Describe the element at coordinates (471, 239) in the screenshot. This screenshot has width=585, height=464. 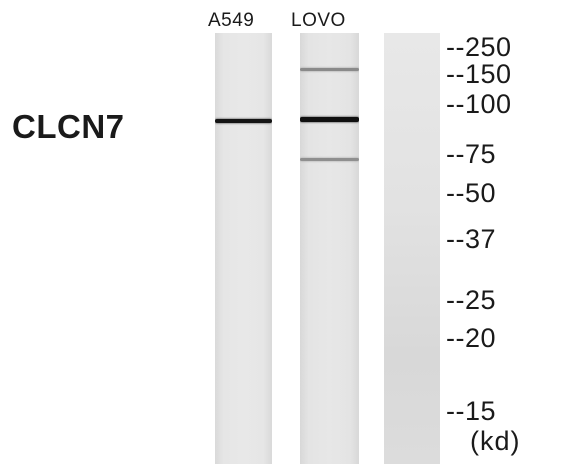
I see `marker-37: --37` at that location.